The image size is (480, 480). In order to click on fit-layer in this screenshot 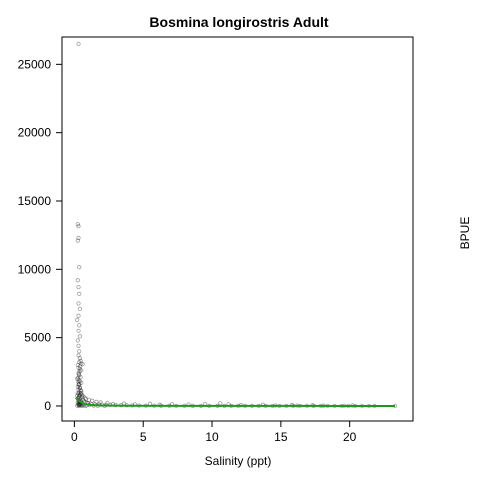, I will do `click(235, 402)`.